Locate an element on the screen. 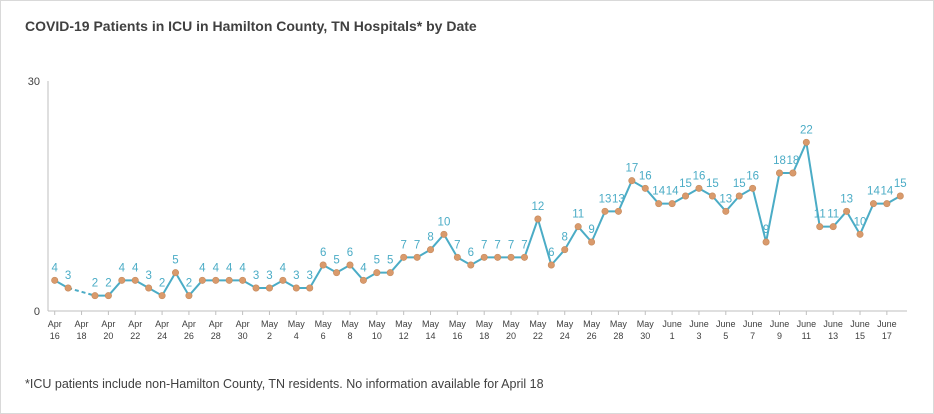 Image resolution: width=934 pixels, height=414 pixels. x-tick-label-day: 15 is located at coordinates (860, 336).